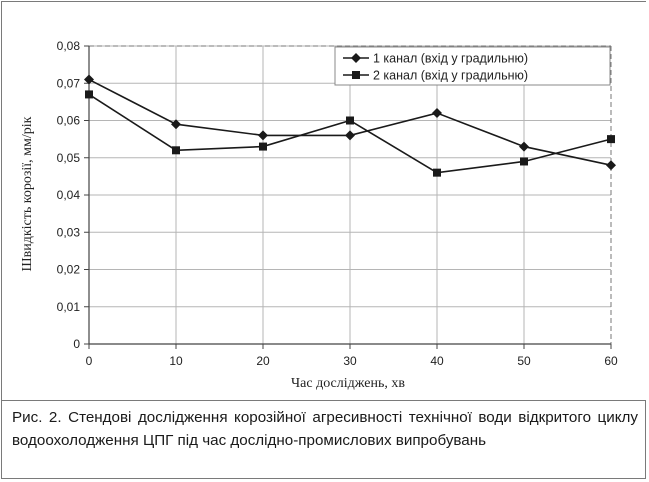 The width and height of the screenshot is (649, 482). What do you see at coordinates (437, 361) in the screenshot?
I see `x-tick-label: 40` at bounding box center [437, 361].